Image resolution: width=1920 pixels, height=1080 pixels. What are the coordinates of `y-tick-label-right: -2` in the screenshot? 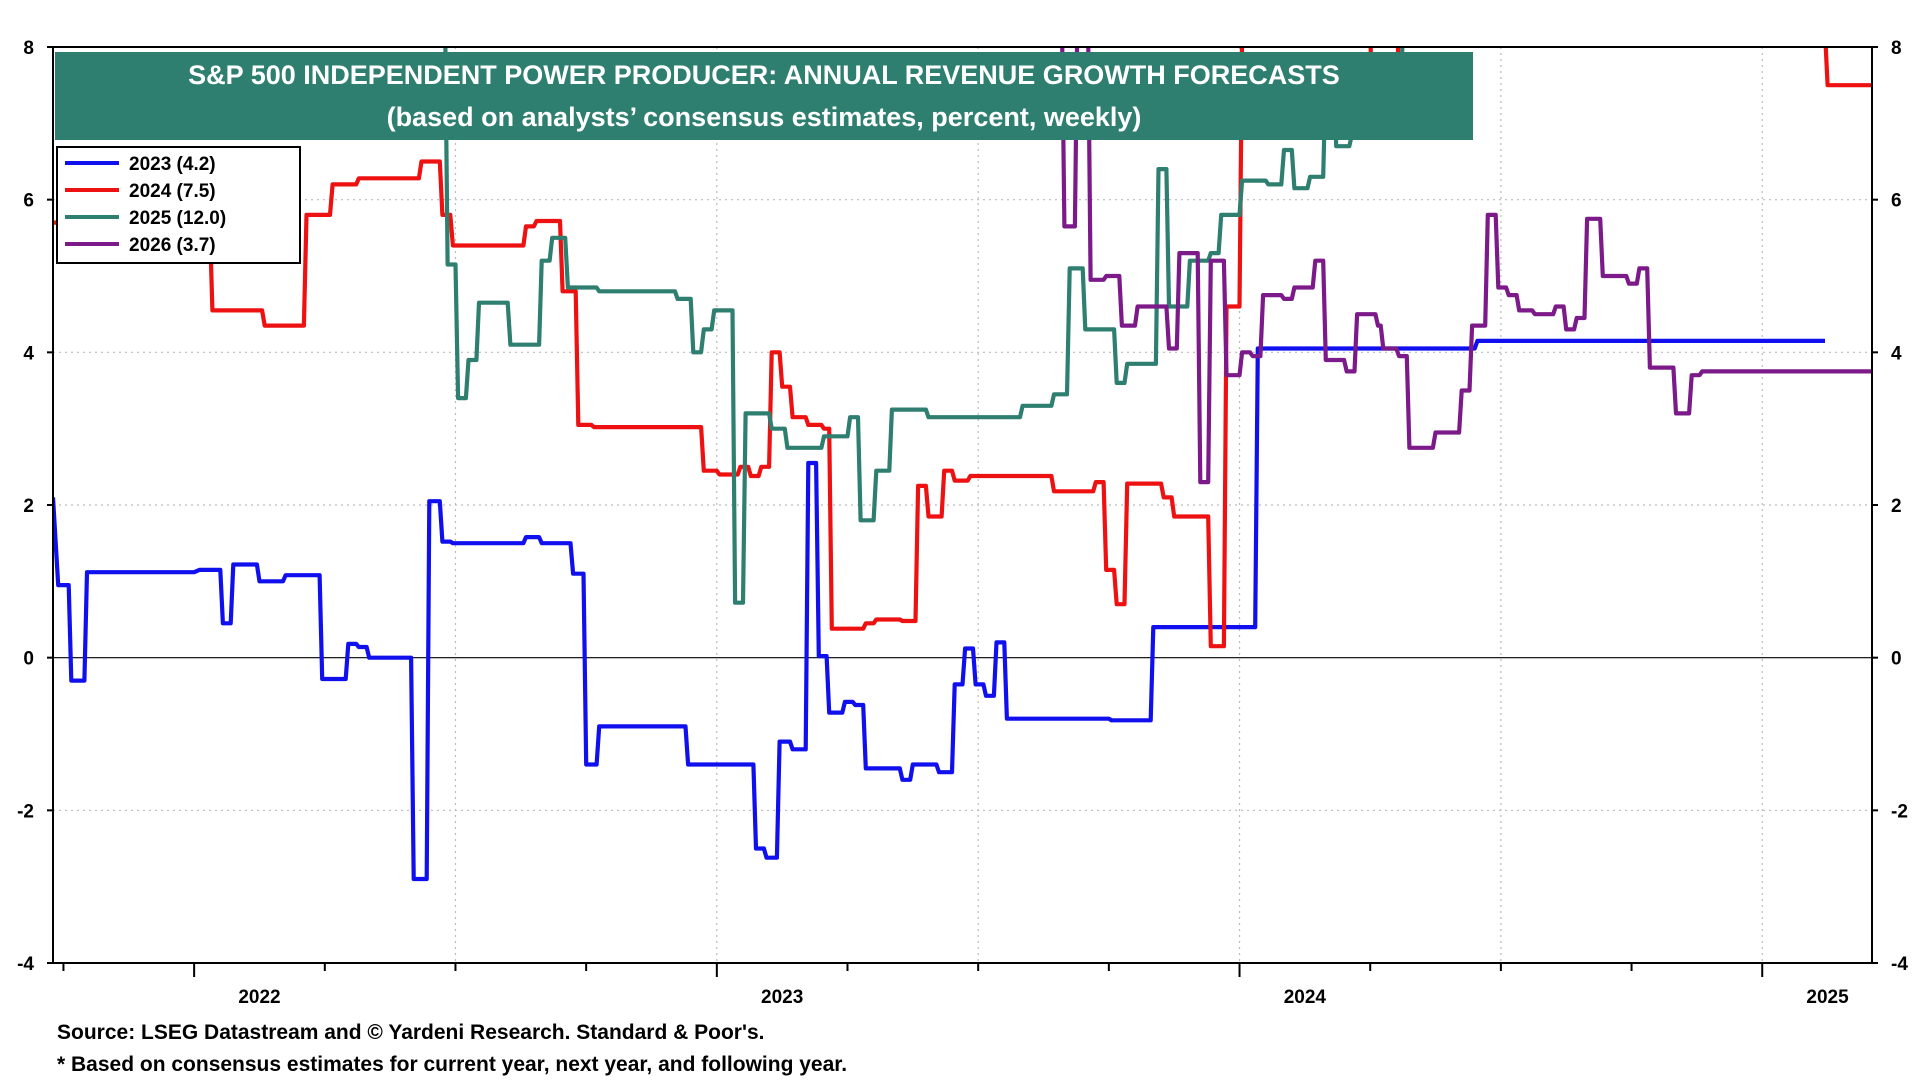 It's located at (1899, 811).